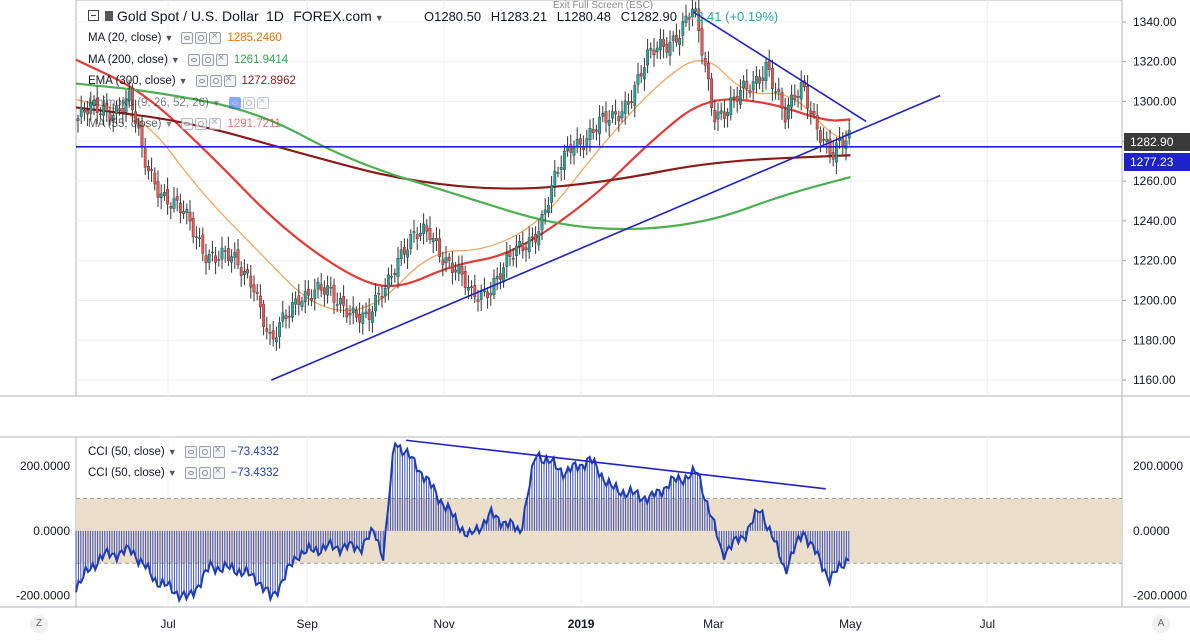 The width and height of the screenshot is (1190, 642). What do you see at coordinates (274, 16) in the screenshot?
I see `interval-label: 1D` at bounding box center [274, 16].